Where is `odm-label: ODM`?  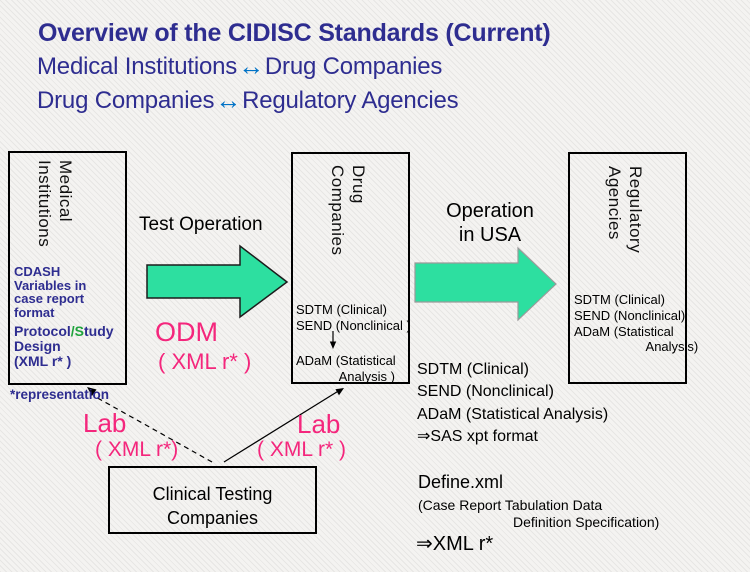
odm-label: ODM is located at coordinates (186, 332).